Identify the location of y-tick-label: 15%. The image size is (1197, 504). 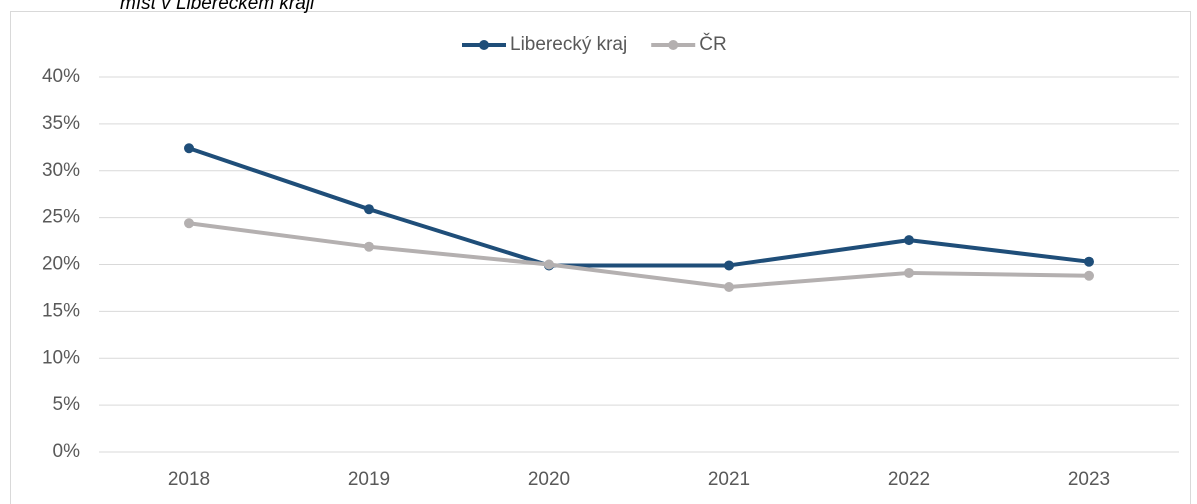
(61, 310).